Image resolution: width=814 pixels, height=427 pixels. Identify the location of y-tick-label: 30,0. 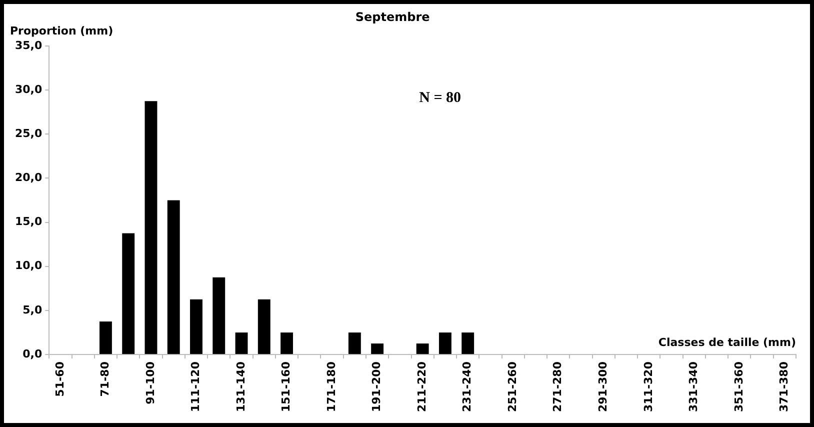
(28, 89).